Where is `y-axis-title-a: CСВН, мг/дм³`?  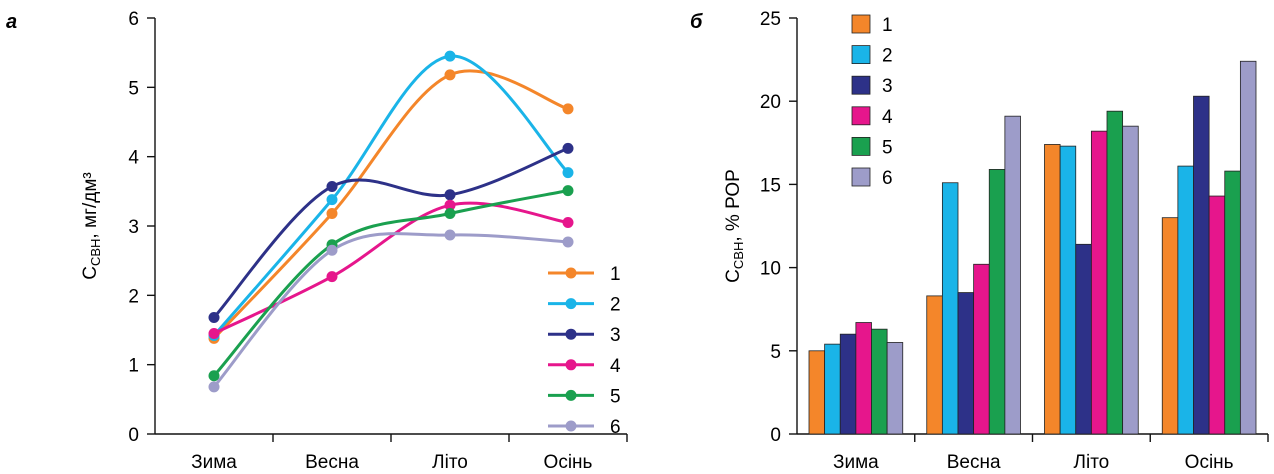 y-axis-title-a: CСВН, мг/дм³ is located at coordinates (91, 226).